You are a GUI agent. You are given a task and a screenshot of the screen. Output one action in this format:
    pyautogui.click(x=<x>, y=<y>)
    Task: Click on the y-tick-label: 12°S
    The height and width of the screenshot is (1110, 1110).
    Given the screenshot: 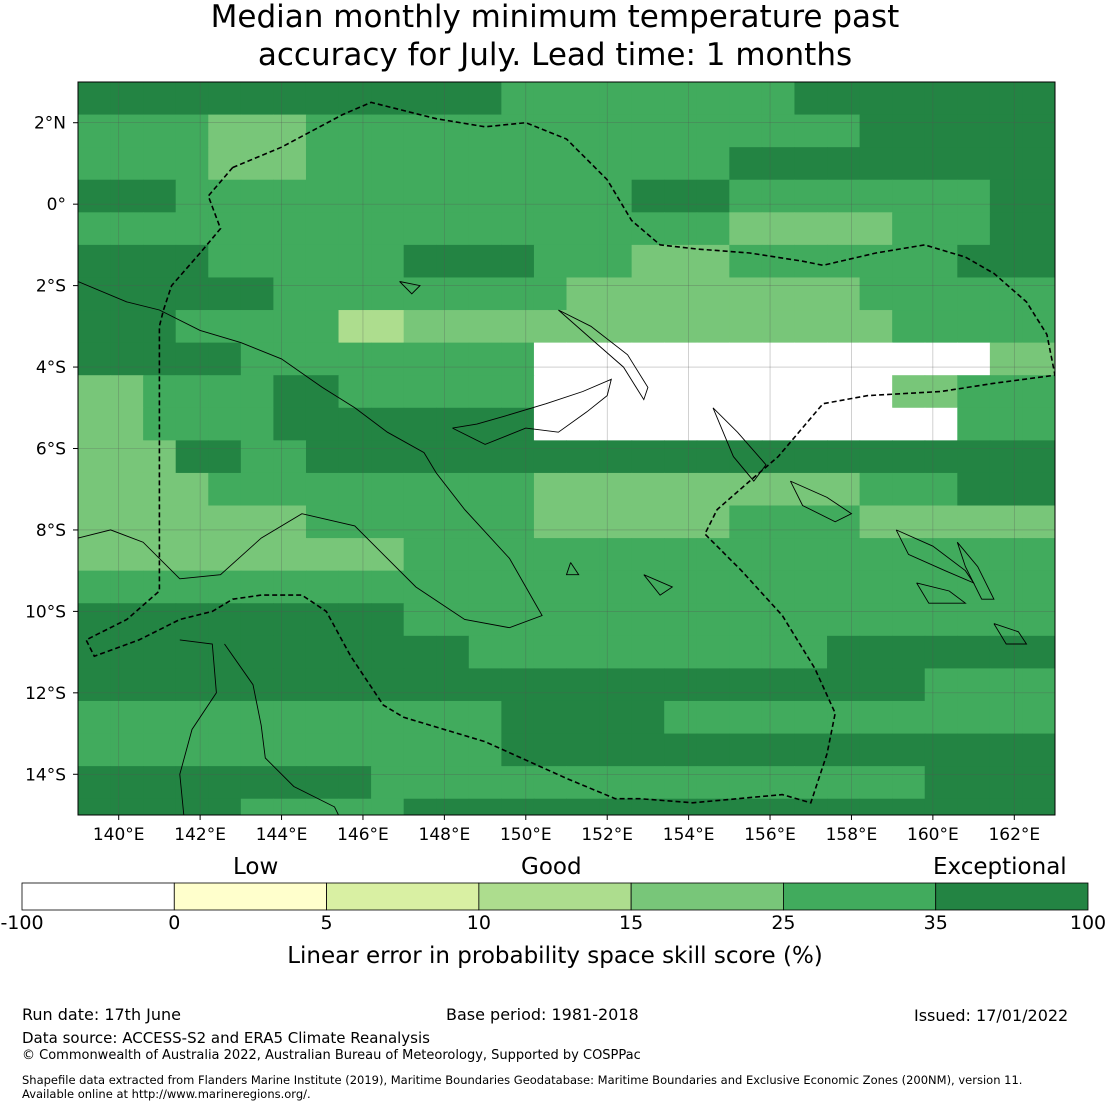 What is the action you would take?
    pyautogui.click(x=45, y=694)
    